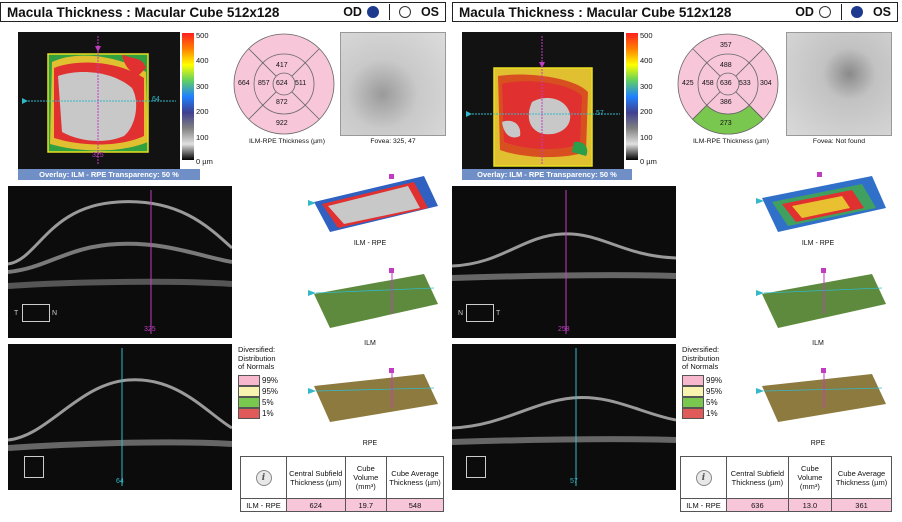  Describe the element at coordinates (564, 329) in the screenshot. I see `bscan1-number: 258` at that location.